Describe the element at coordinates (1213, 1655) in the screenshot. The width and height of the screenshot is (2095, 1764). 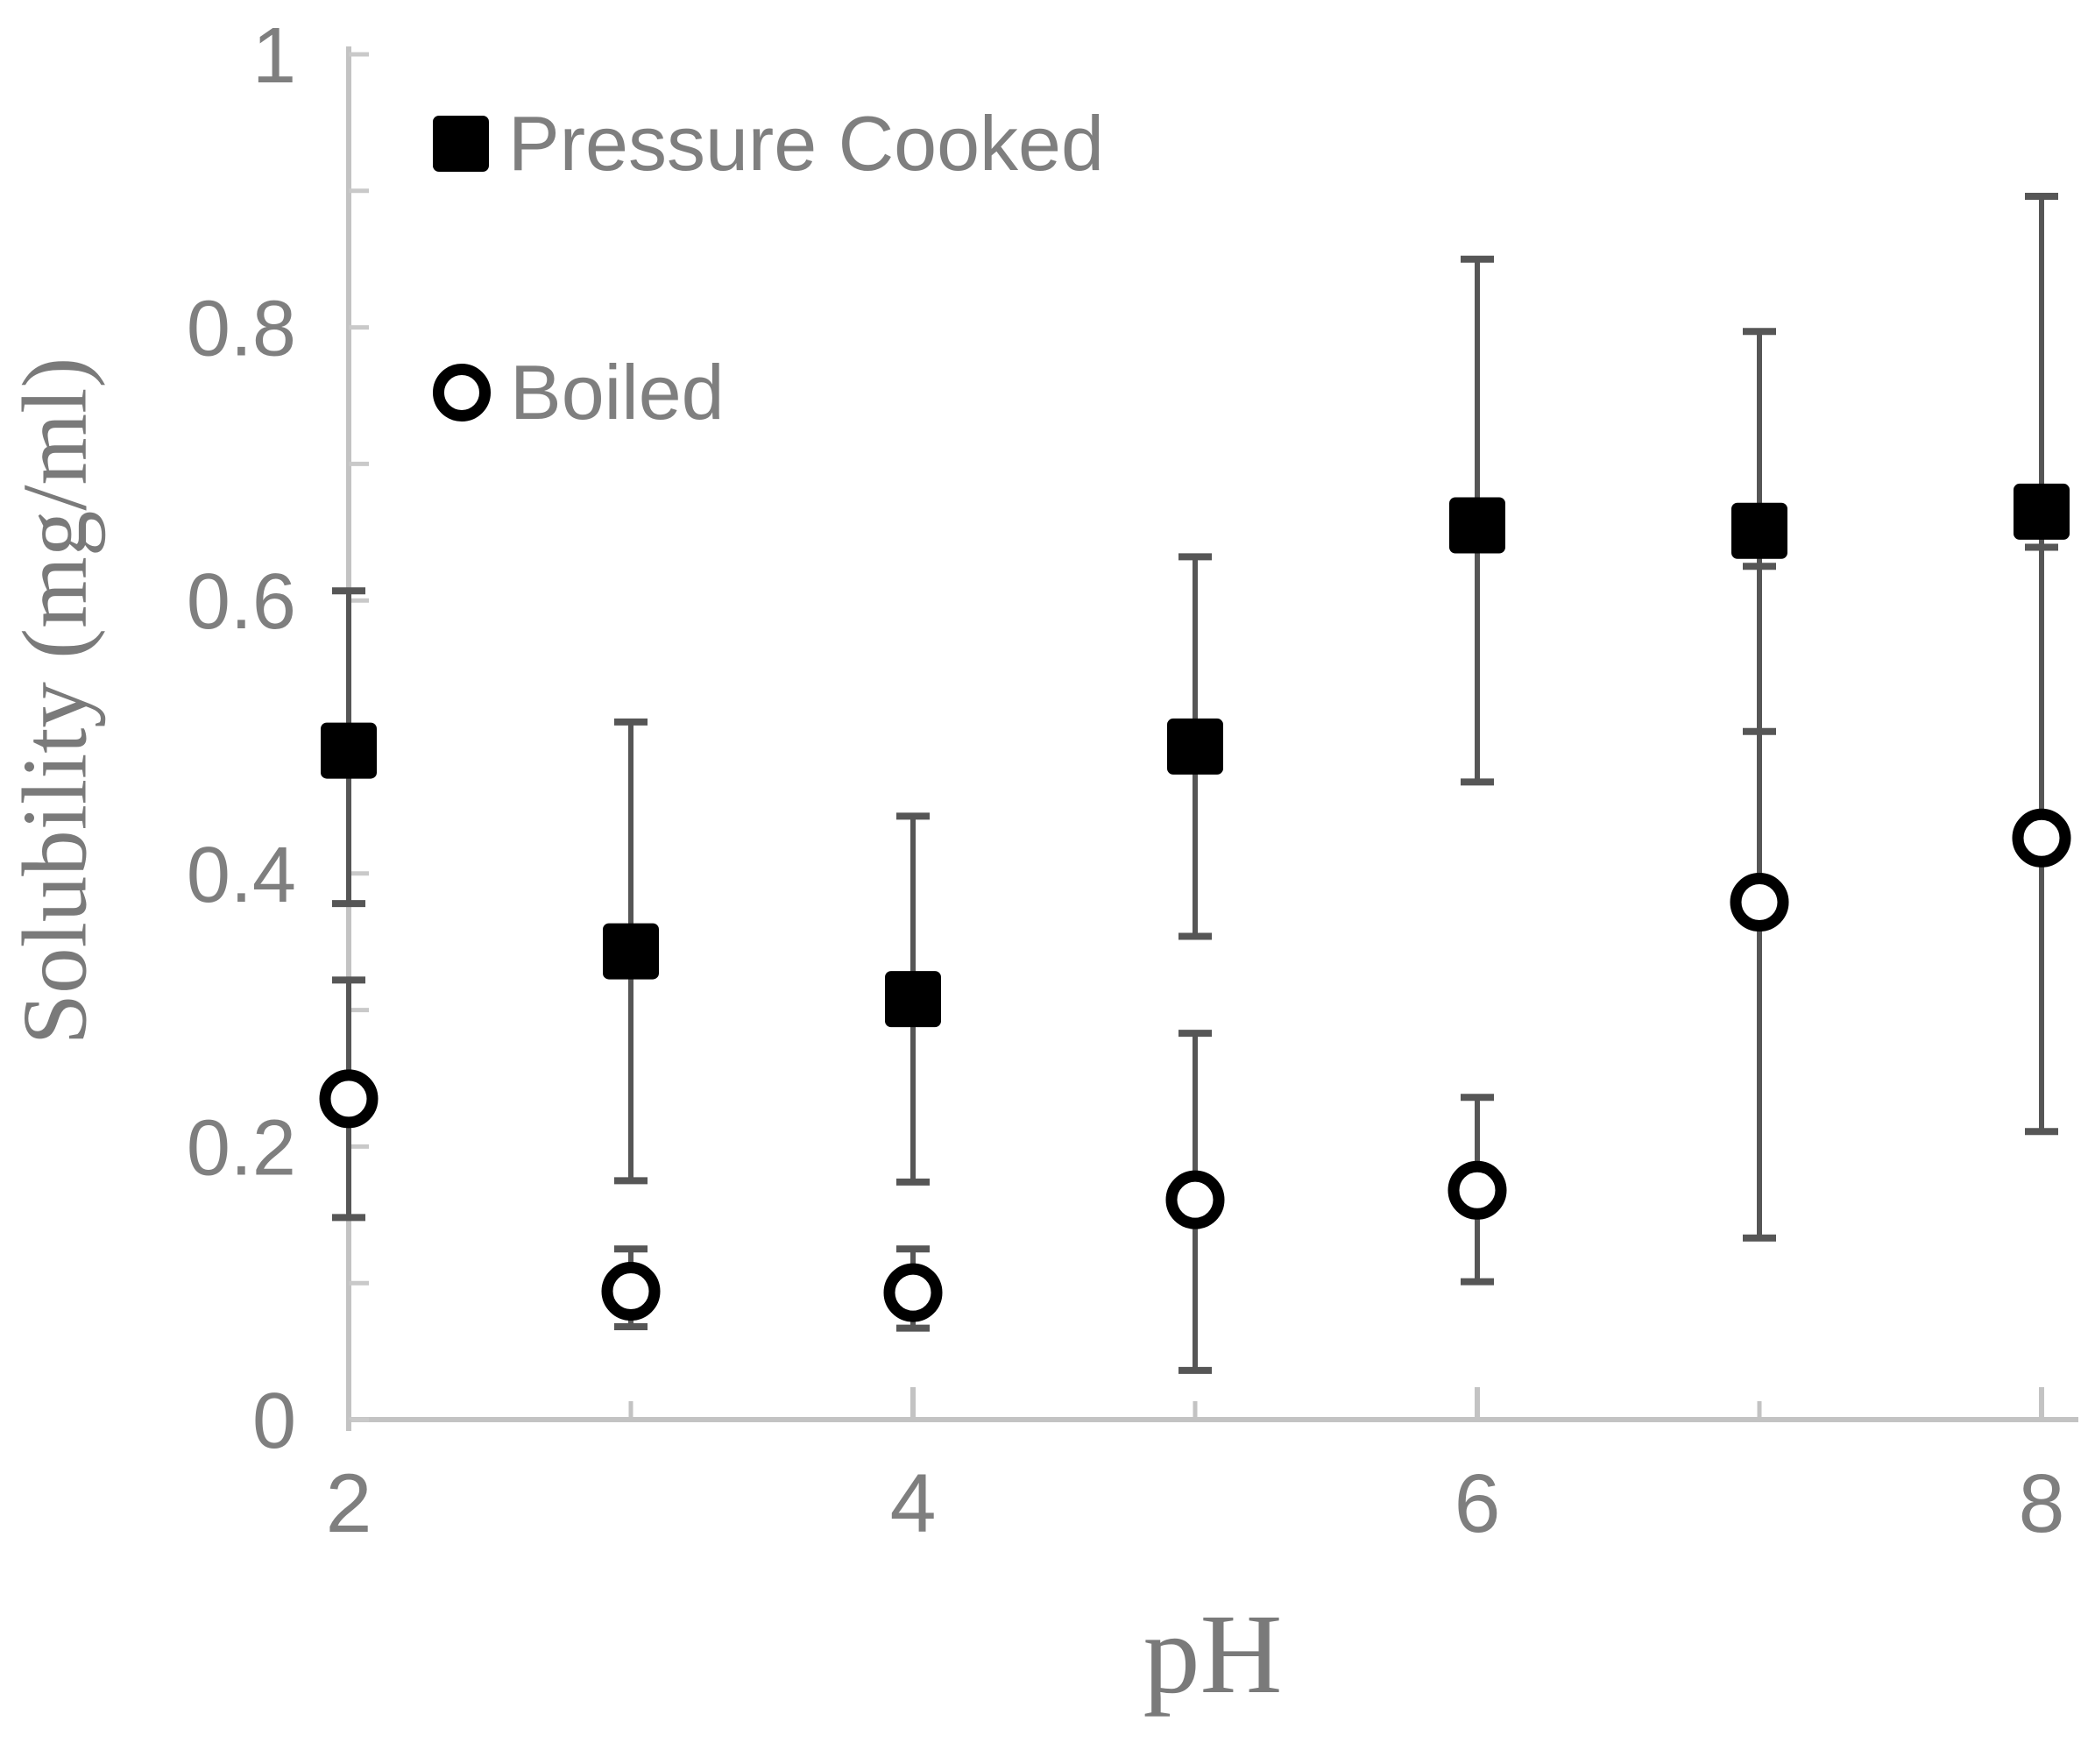
I see `x-axis-title: pH` at that location.